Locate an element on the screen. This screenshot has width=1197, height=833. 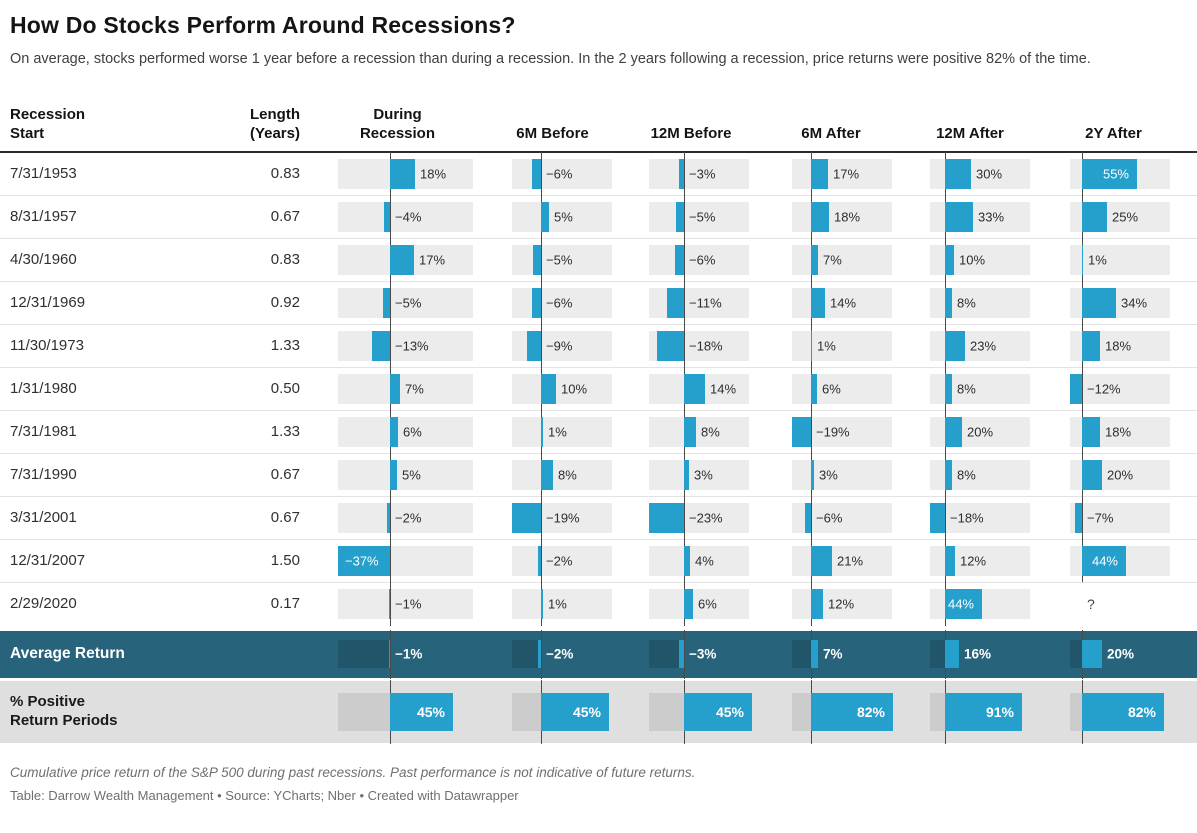
value-label: 8% is located at coordinates (567, 475).